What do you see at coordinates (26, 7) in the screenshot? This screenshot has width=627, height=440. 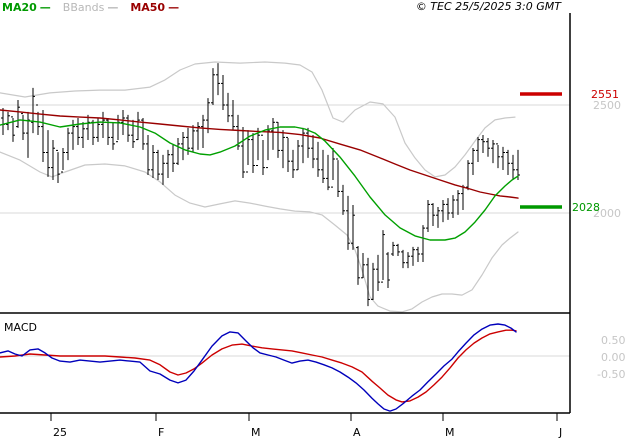 I see `legend-ma20: MA20—` at bounding box center [26, 7].